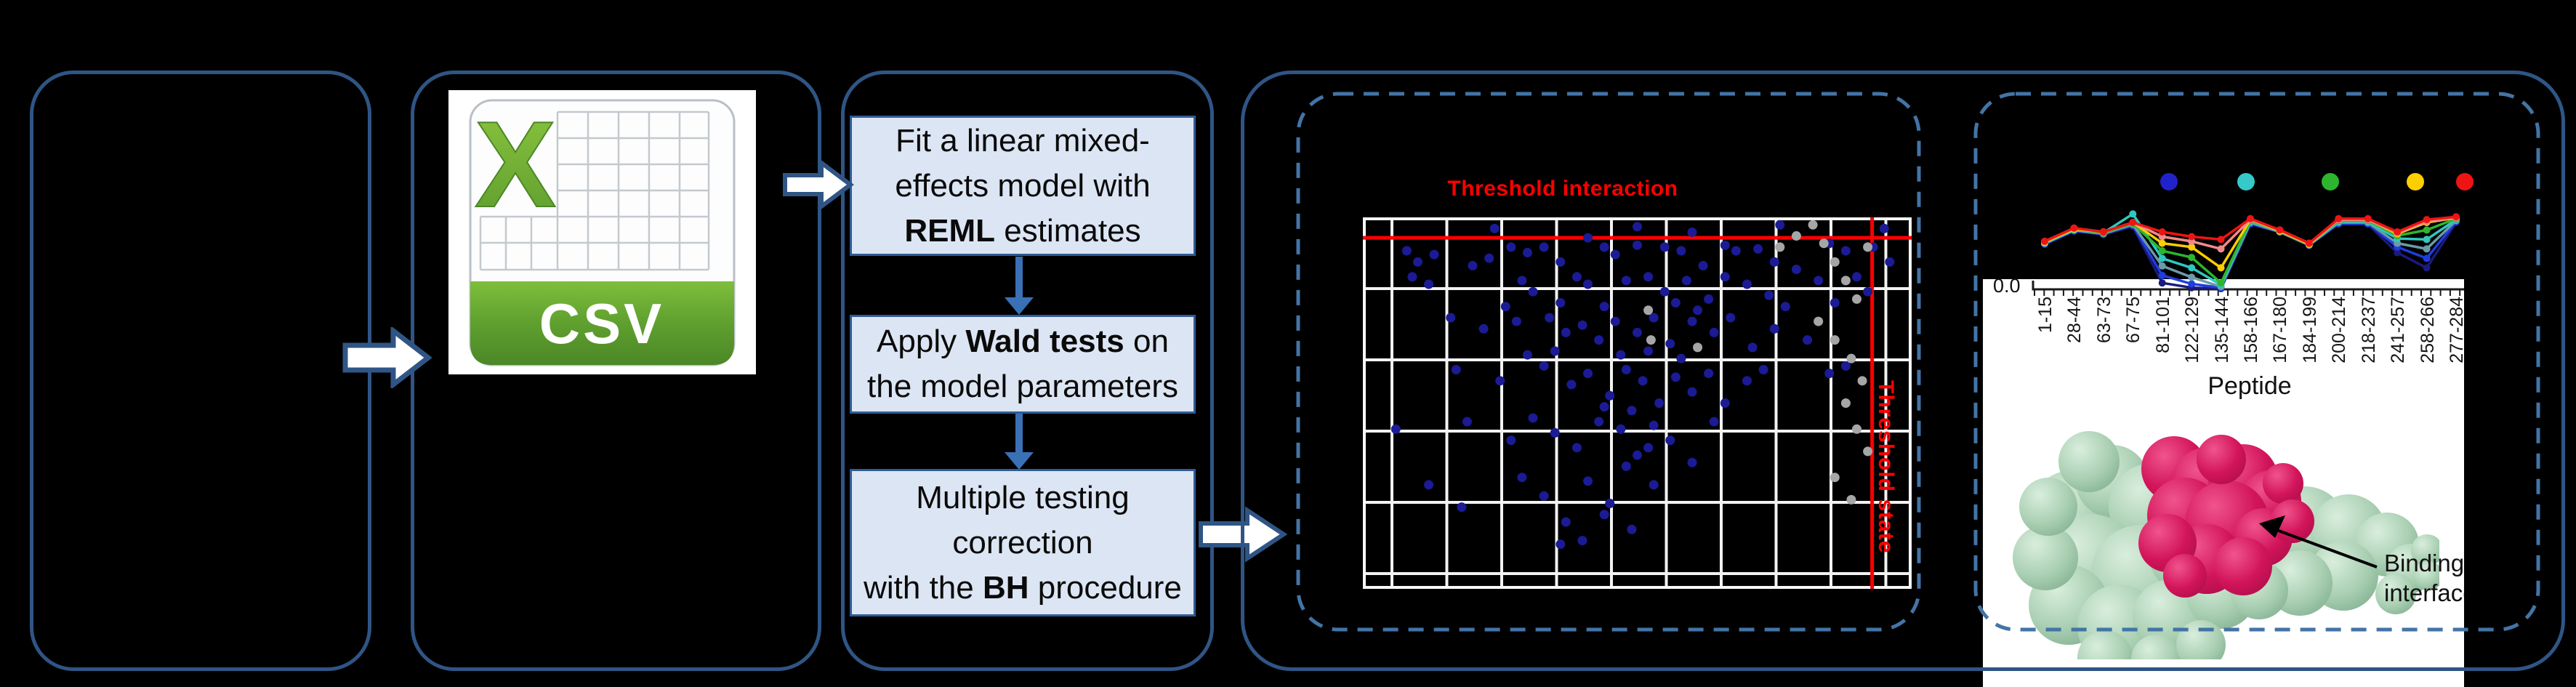  I want to click on flow-step-line: with the BH procedure, so click(1023, 587).